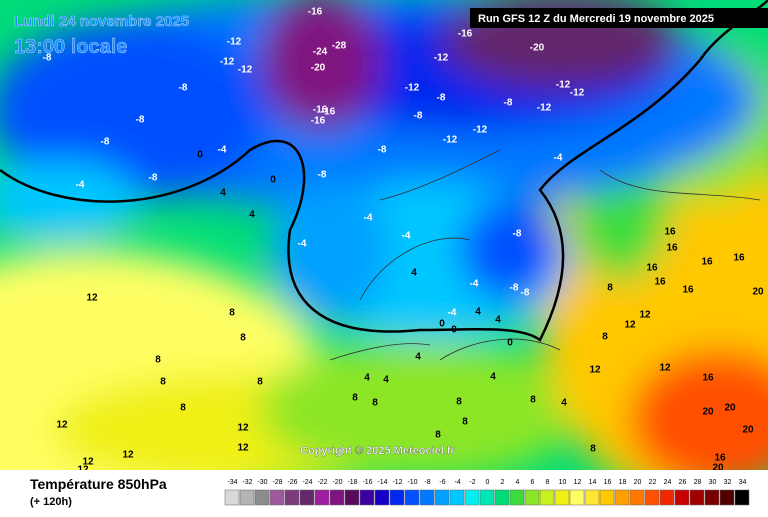 The height and width of the screenshot is (517, 768). Describe the element at coordinates (378, 451) in the screenshot. I see `copyright: Copyright © 2025 Meteociel.fr` at that location.